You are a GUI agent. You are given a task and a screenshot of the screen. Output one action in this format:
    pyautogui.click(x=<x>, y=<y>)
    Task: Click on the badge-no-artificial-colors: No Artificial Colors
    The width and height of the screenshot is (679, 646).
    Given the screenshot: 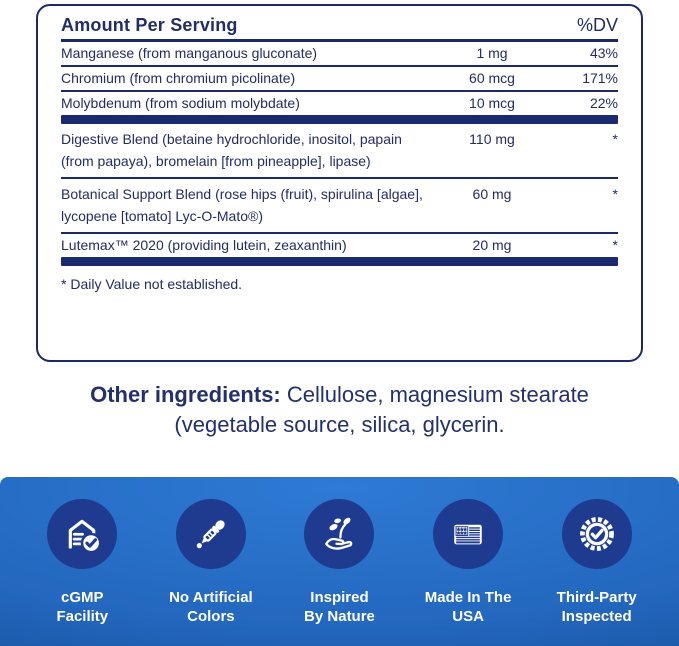 What is the action you would take?
    pyautogui.click(x=211, y=562)
    